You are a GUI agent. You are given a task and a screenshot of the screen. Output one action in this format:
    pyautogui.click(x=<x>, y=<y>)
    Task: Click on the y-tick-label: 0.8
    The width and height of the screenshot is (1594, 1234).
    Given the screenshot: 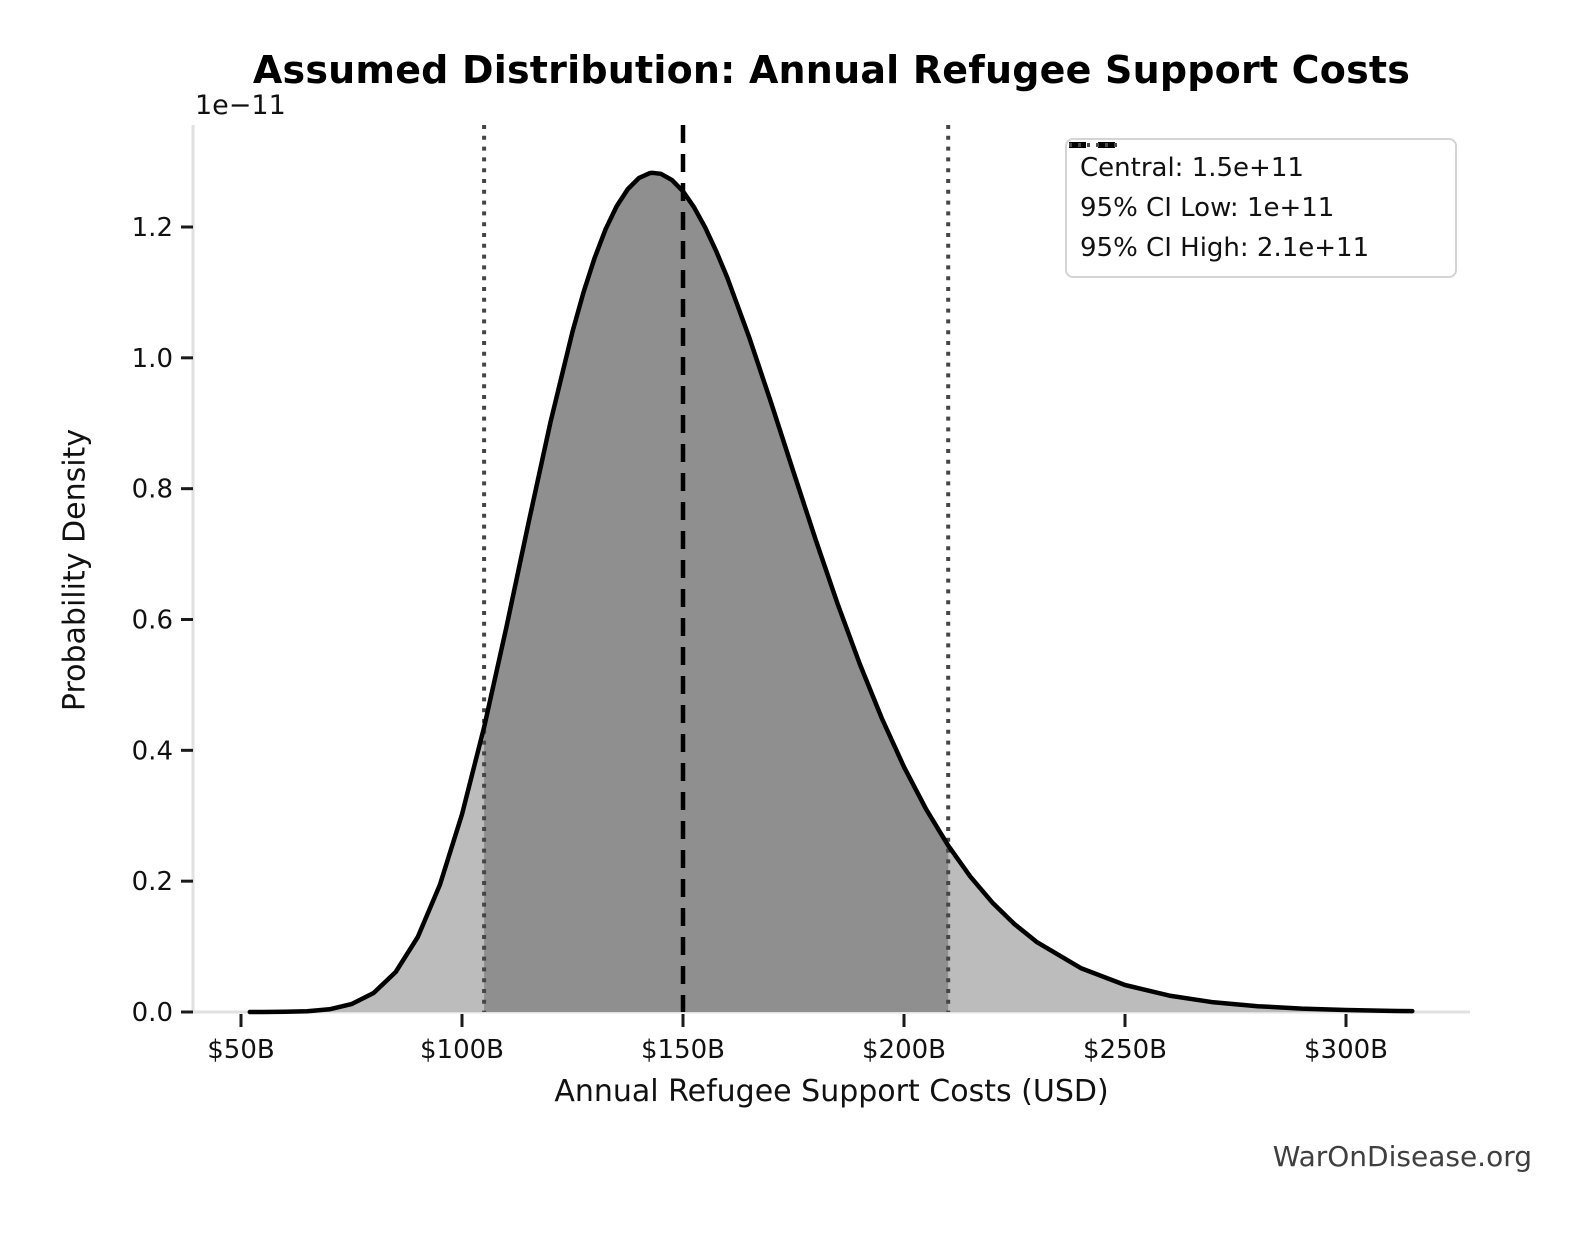 What is the action you would take?
    pyautogui.click(x=152, y=490)
    